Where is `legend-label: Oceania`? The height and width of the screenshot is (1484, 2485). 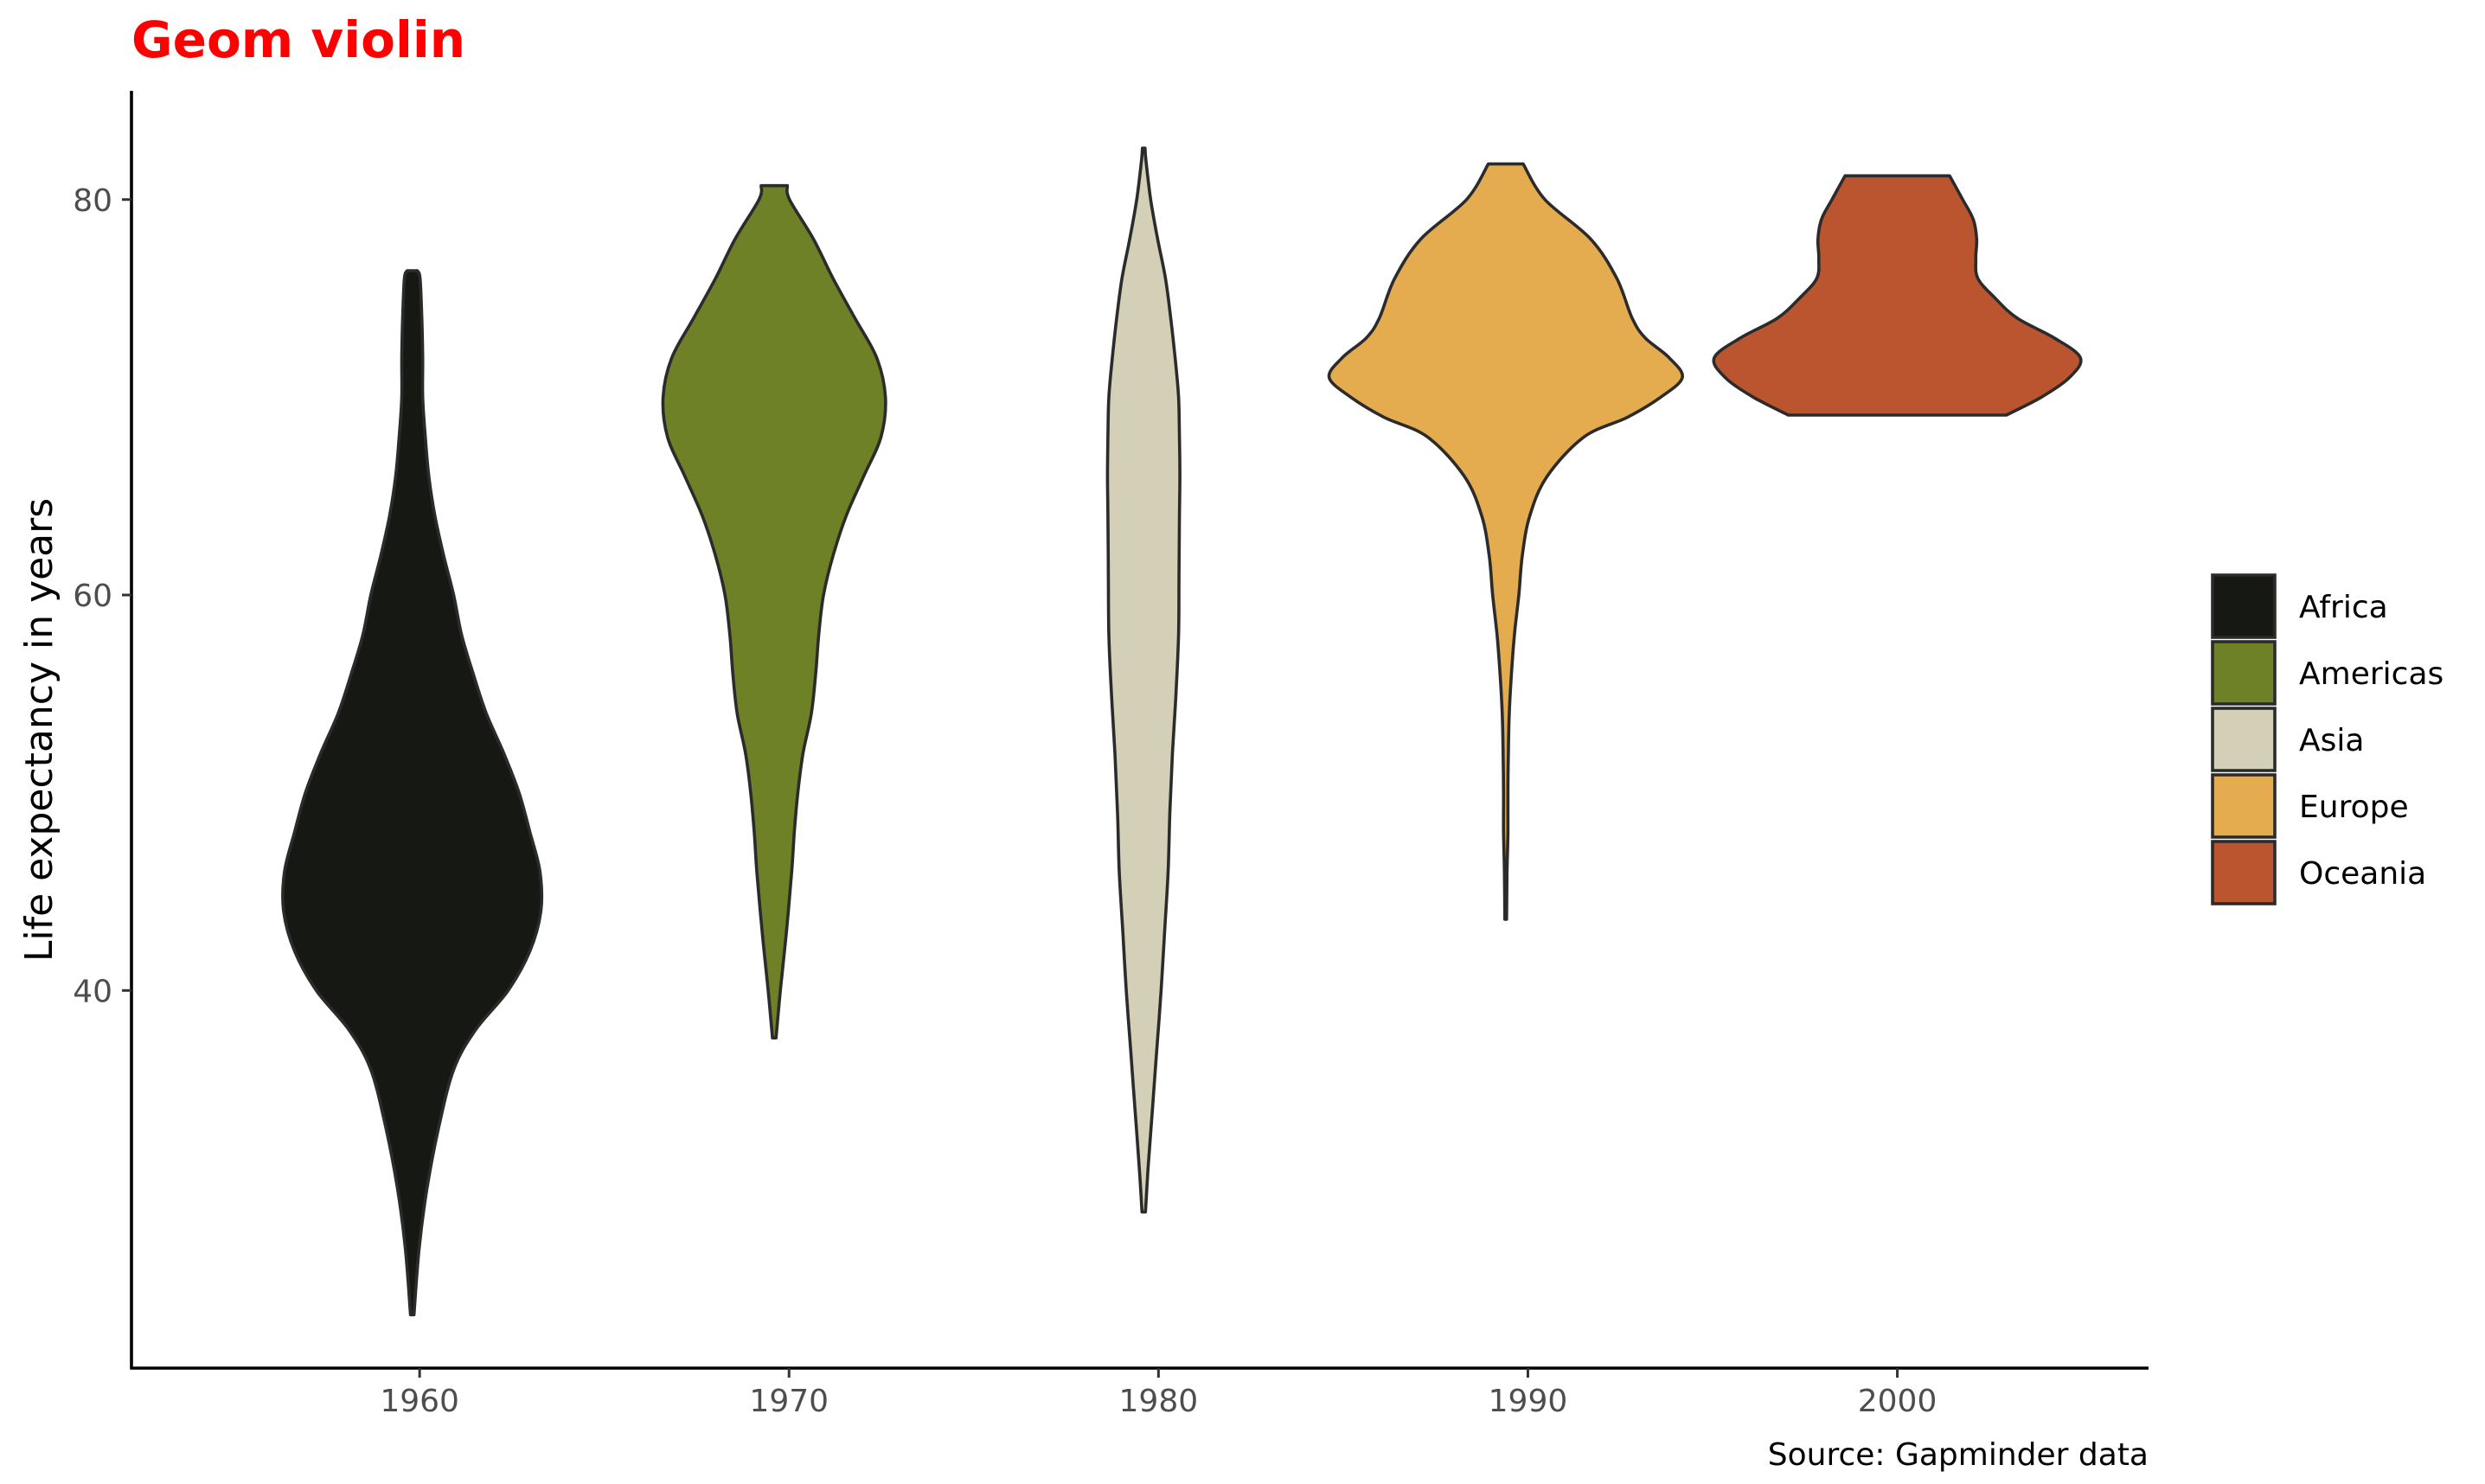 legend-label: Oceania is located at coordinates (2362, 874).